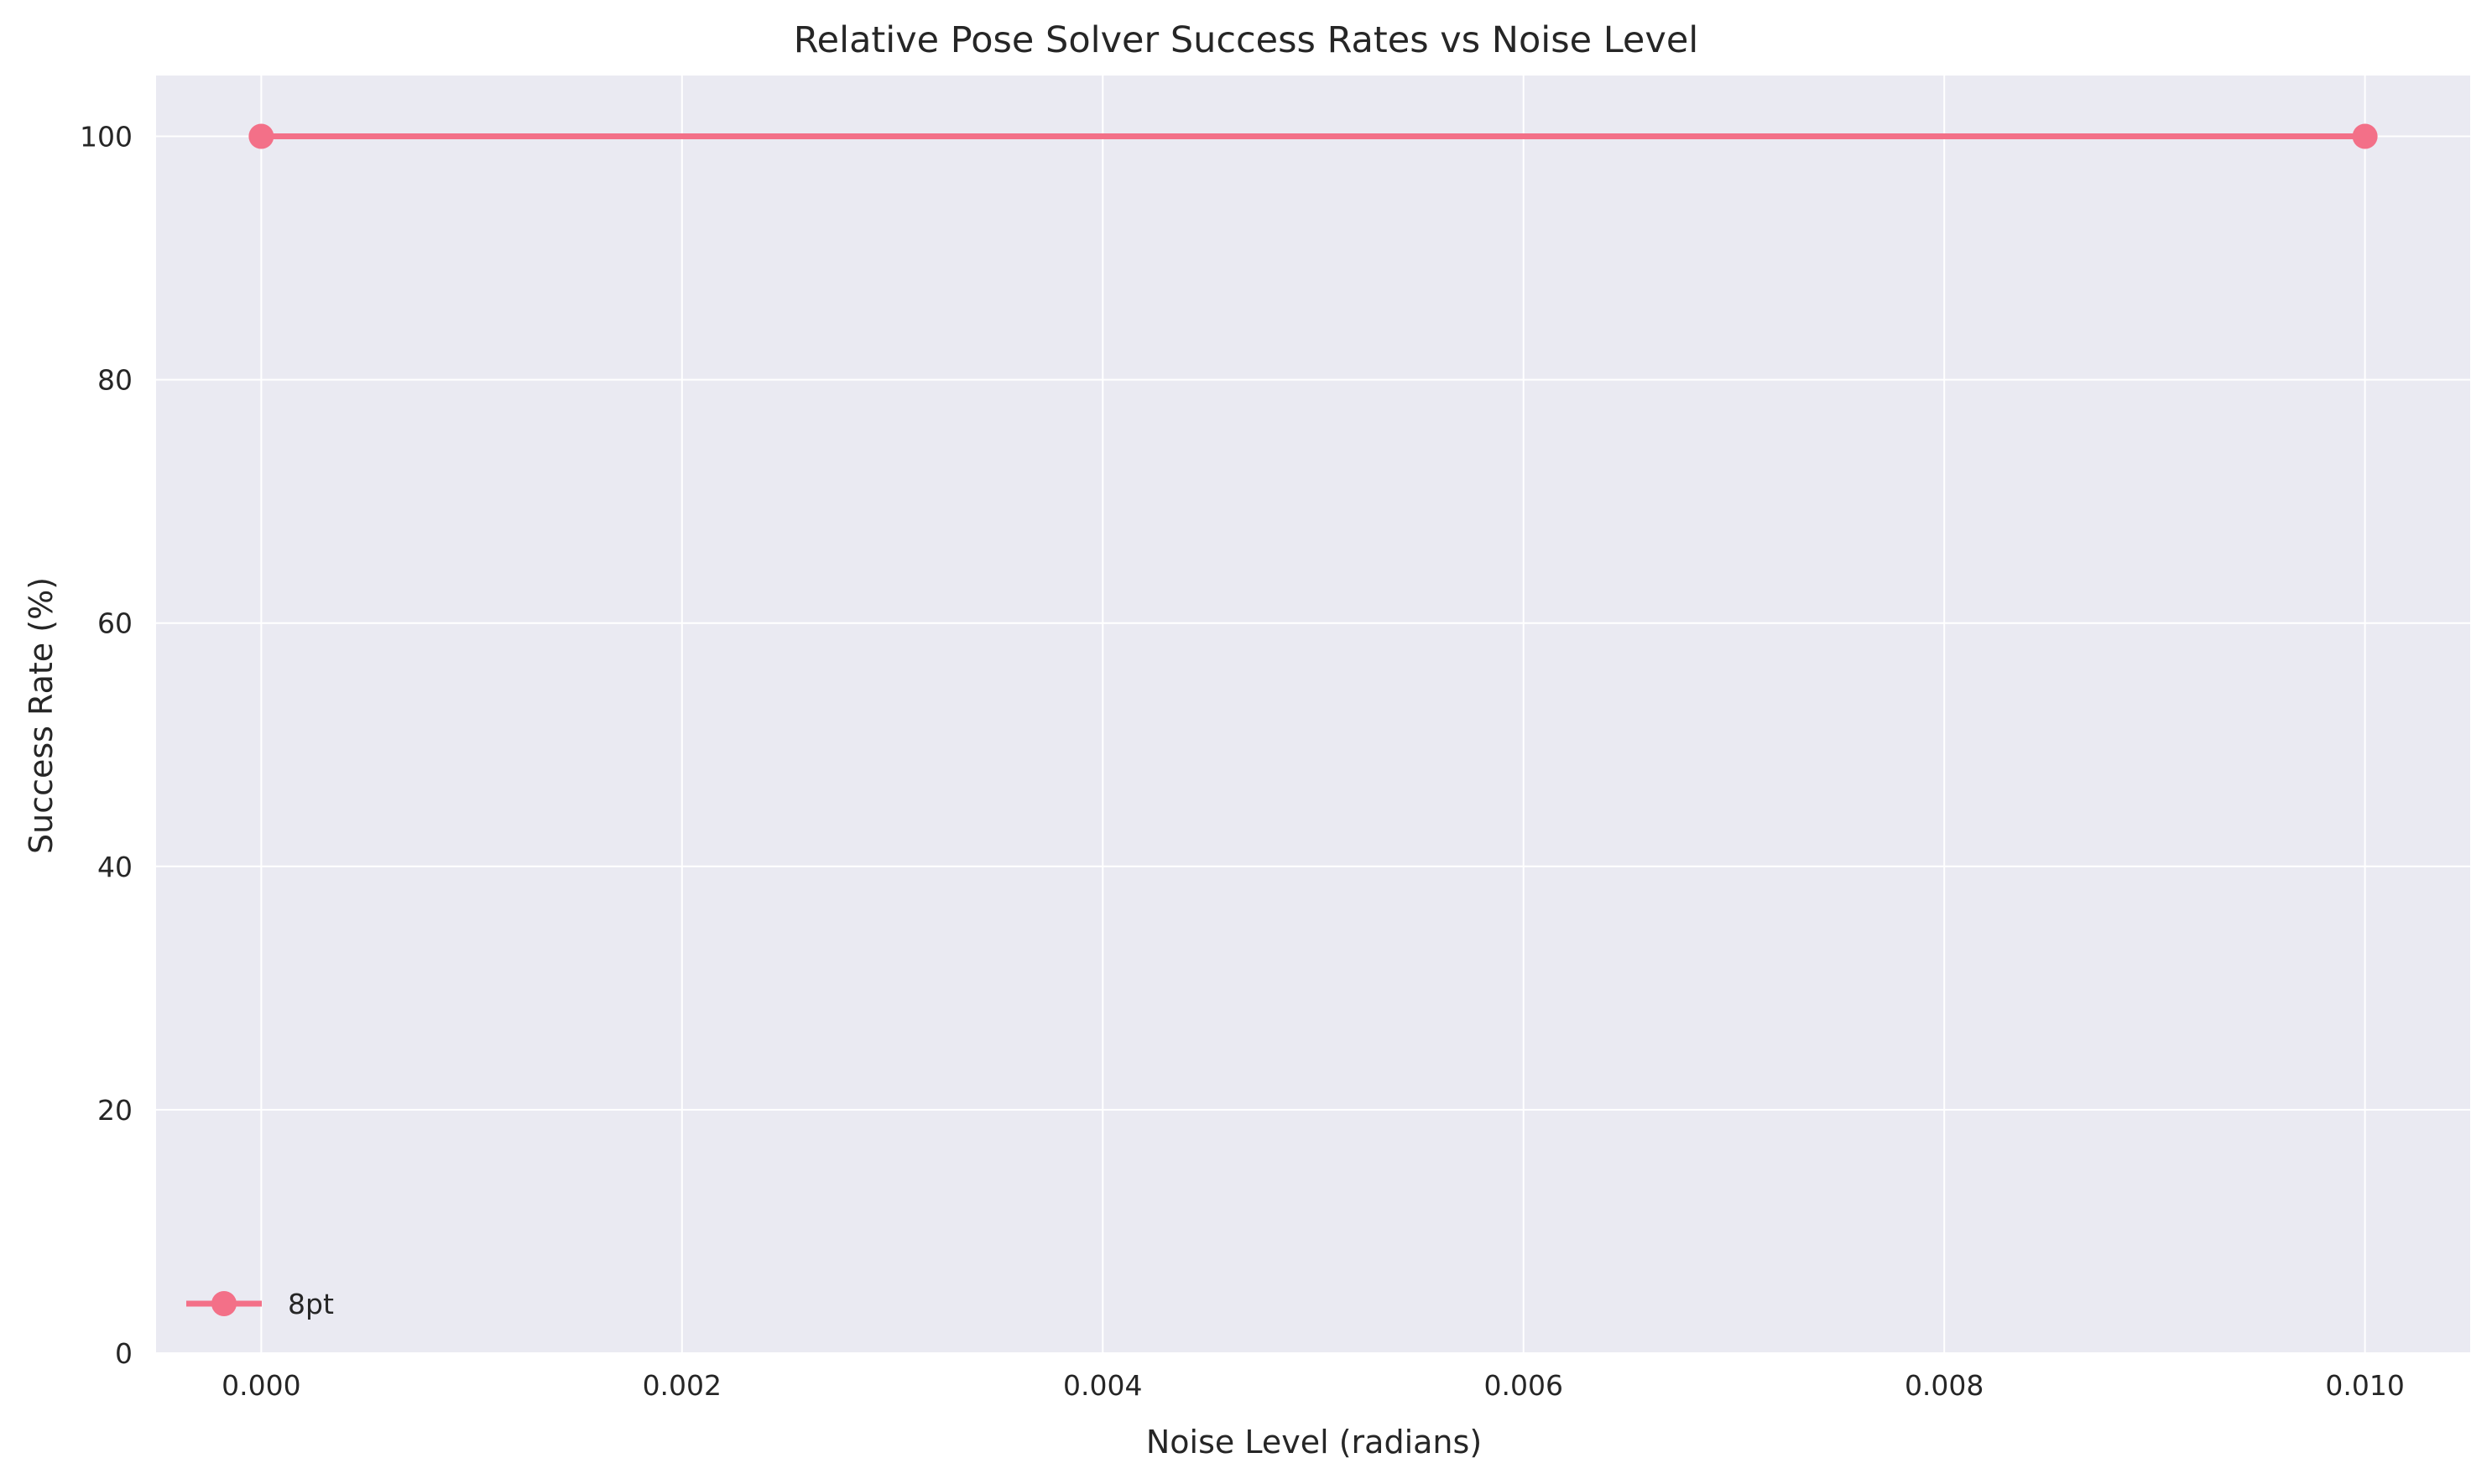 Image resolution: width=2492 pixels, height=1484 pixels. What do you see at coordinates (106, 137) in the screenshot?
I see `y-tick-label: 100` at bounding box center [106, 137].